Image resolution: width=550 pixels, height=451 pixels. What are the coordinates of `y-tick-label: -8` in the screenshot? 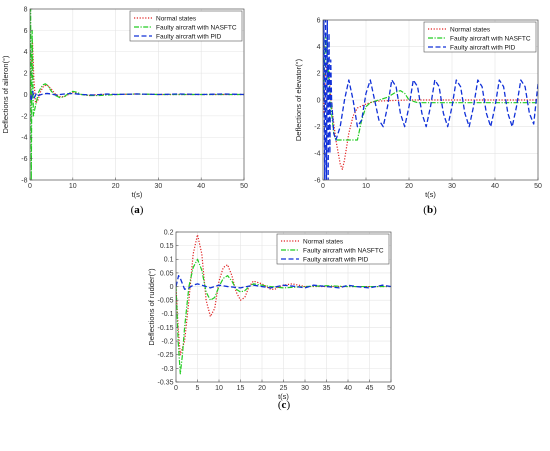 It's located at (24, 180).